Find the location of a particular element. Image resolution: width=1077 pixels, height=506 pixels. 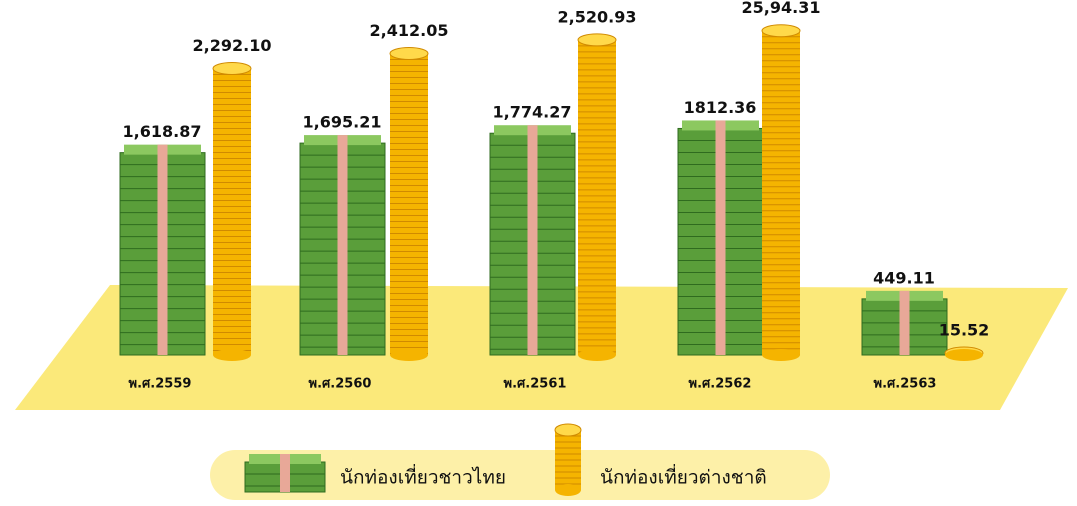

legend: นักท่องเที่ยวชาวไทย นักท่องเที่ยวต่างชาติ is located at coordinates (553, 476).